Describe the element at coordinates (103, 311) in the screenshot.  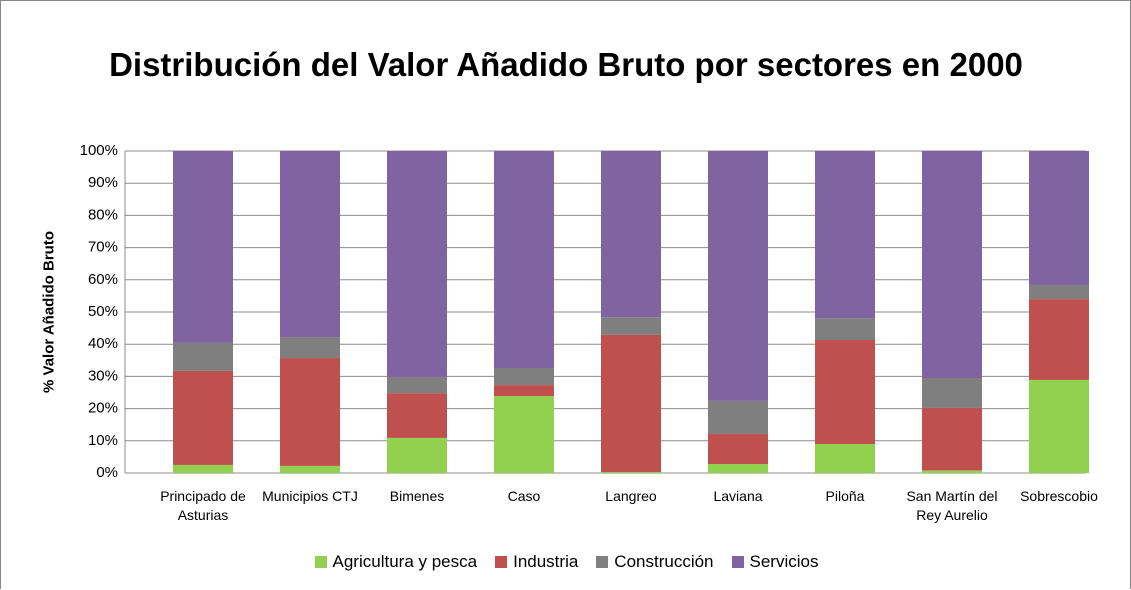
I see `y-tick-label: 50%` at that location.